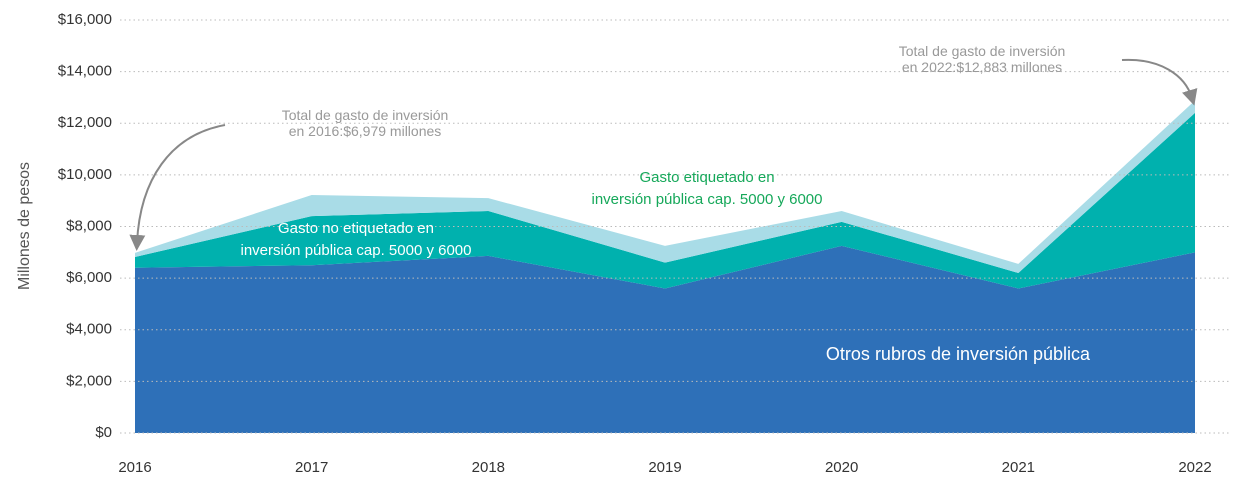  I want to click on y-tick-label: $14,000, so click(85, 71).